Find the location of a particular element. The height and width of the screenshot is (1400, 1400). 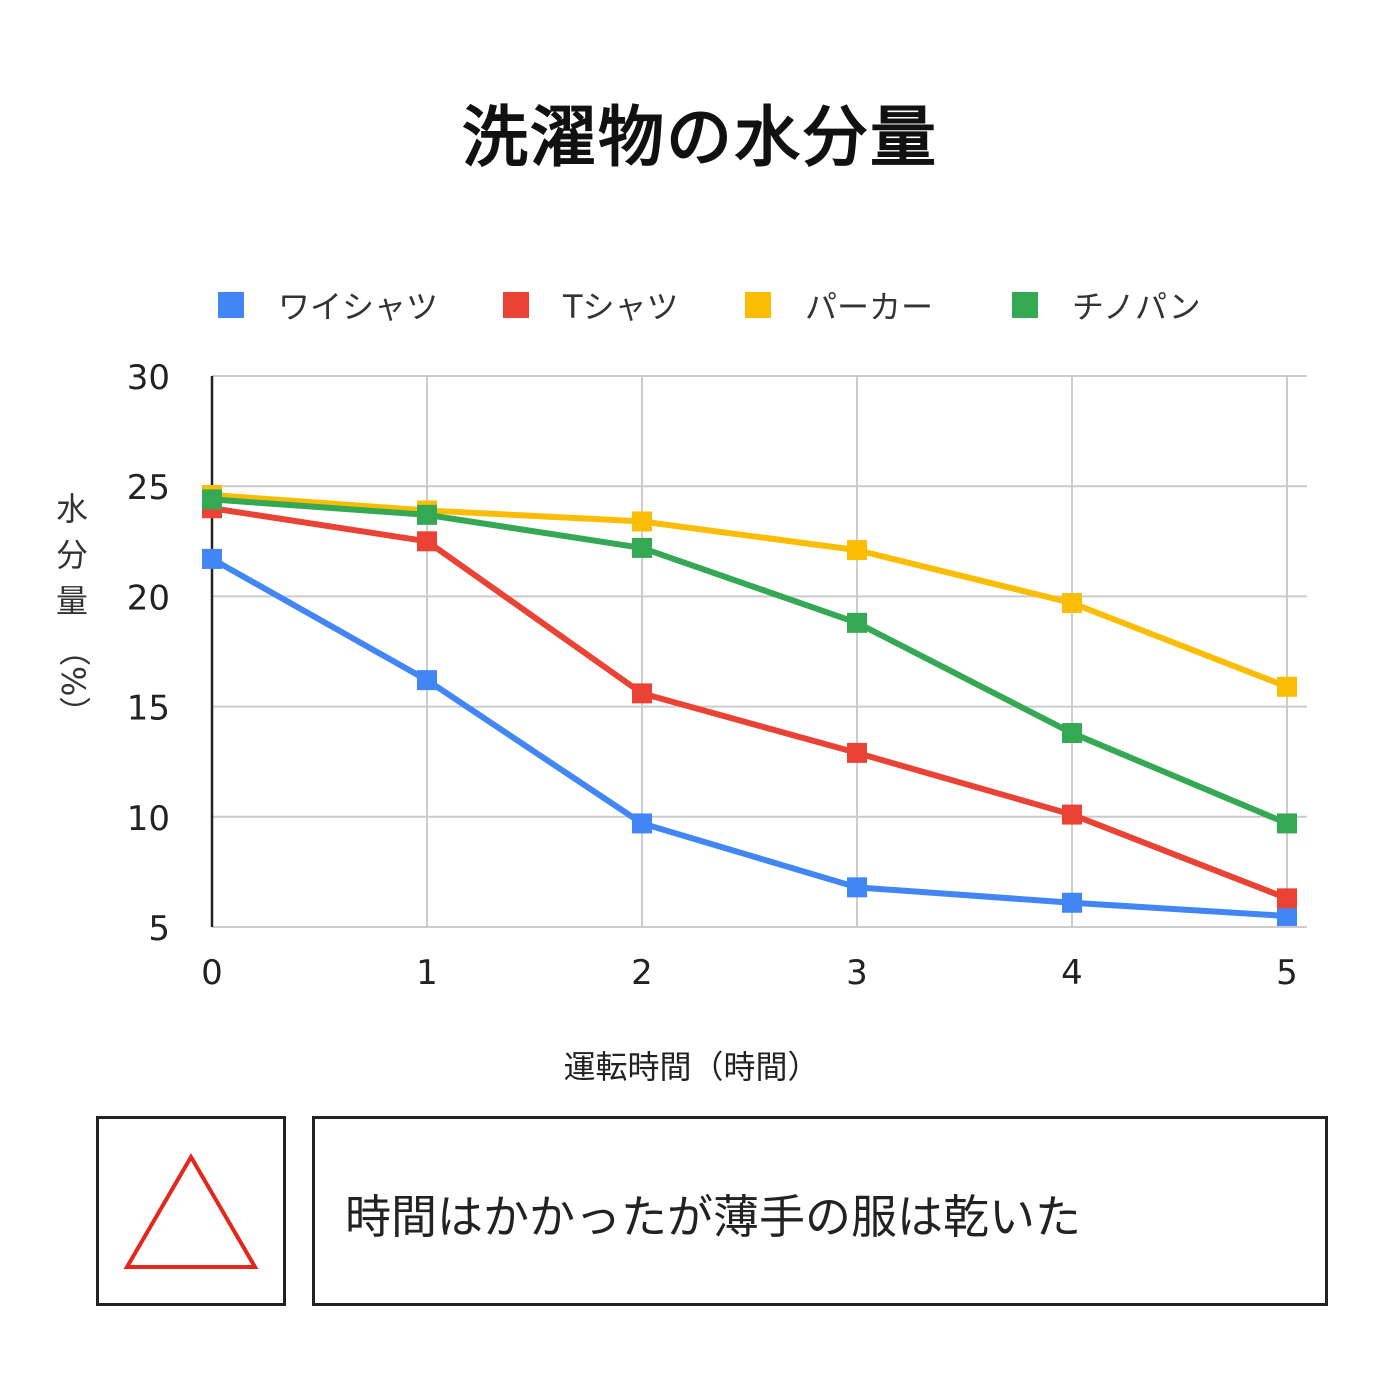

chart-legend: ワイシャツ Tシャツ パーカー チノパン is located at coordinates (700, 305).